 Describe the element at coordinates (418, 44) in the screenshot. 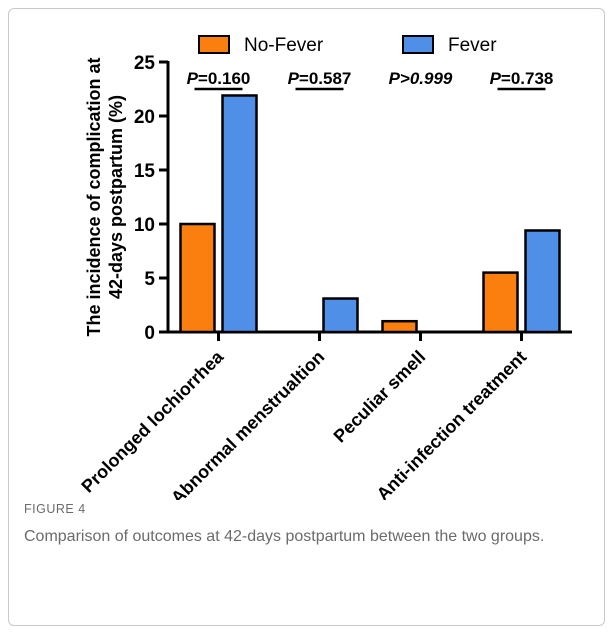

I see `legend-swatch-fever` at that location.